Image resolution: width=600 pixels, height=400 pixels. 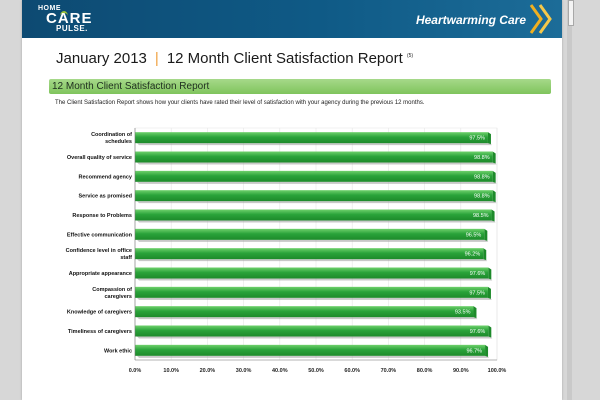 I want to click on home-care-pulse-logo: HOME CARE PULSE., so click(x=71, y=19).